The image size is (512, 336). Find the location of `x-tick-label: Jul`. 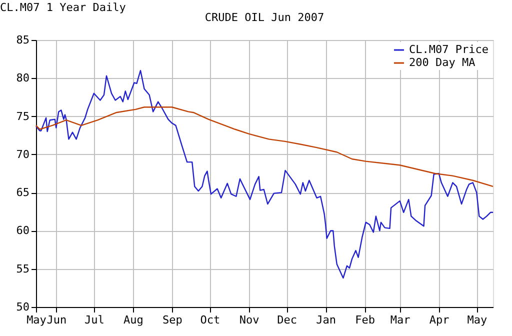

x-tick-label: Jul is located at coordinates (94, 320).